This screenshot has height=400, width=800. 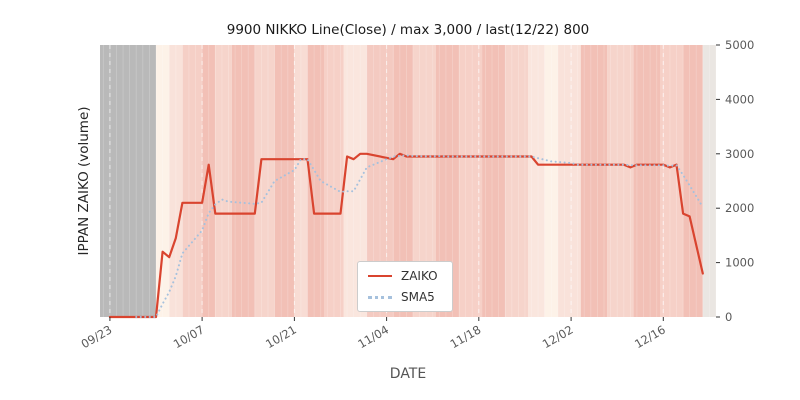 I want to click on x-tick-label: 12/16, so click(x=650, y=336).